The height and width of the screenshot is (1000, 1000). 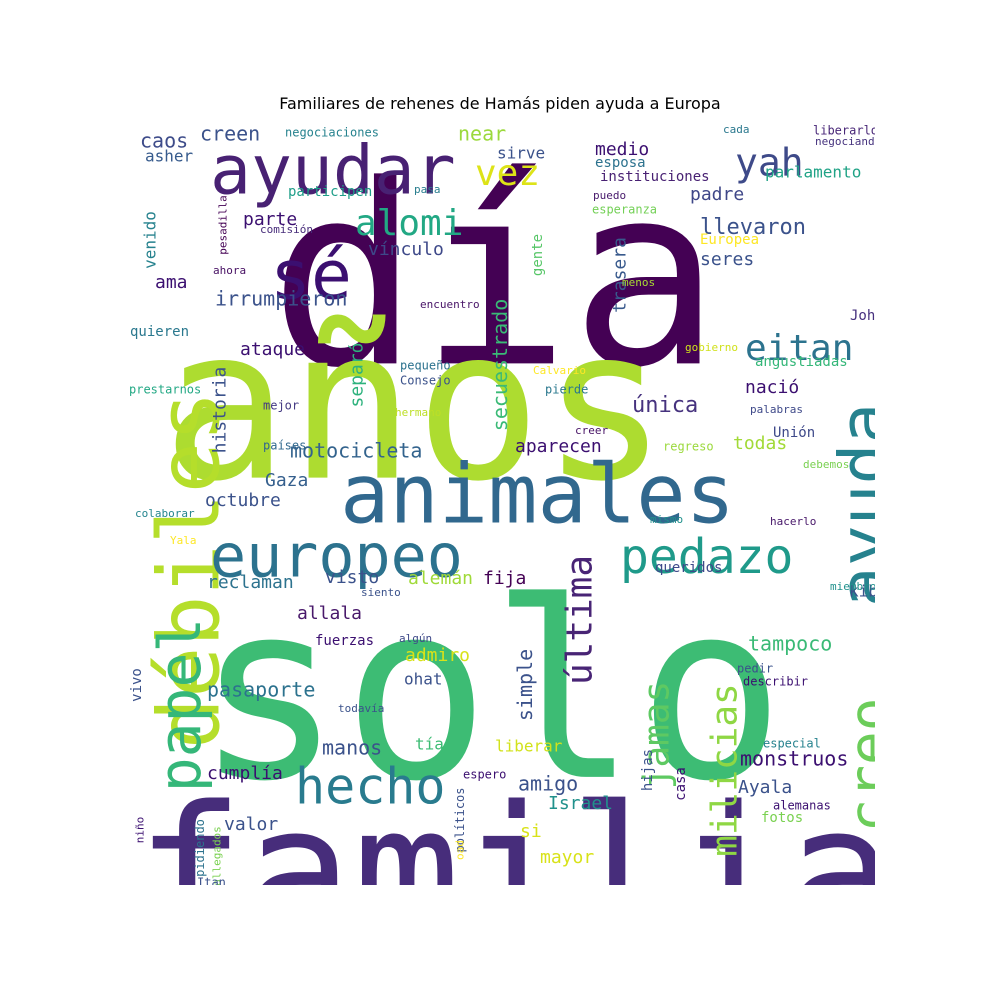 What do you see at coordinates (329, 613) in the screenshot?
I see `word-96: allala` at bounding box center [329, 613].